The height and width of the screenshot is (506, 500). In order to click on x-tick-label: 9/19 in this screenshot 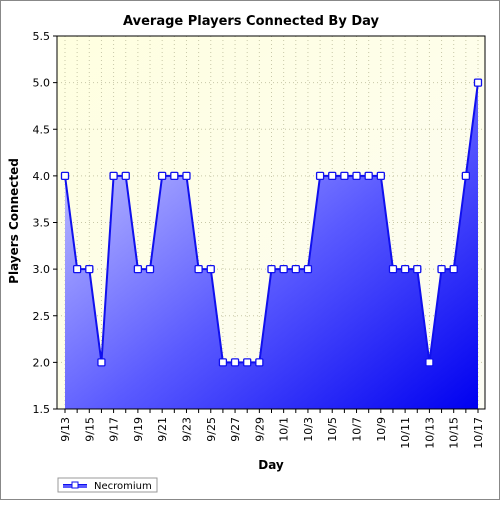, I will do `click(138, 429)`.